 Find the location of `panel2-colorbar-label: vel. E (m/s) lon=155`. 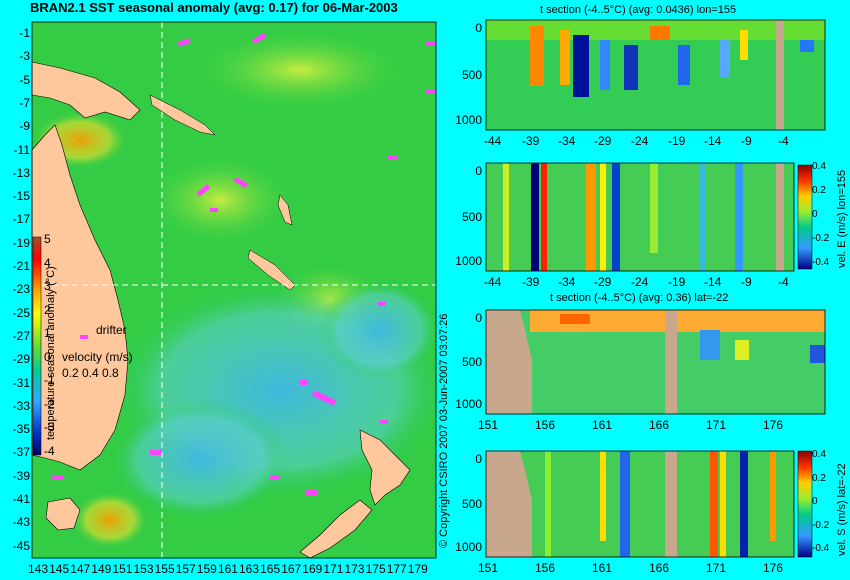

panel2-colorbar-label: vel. E (m/s) lon=155 is located at coordinates (842, 218).